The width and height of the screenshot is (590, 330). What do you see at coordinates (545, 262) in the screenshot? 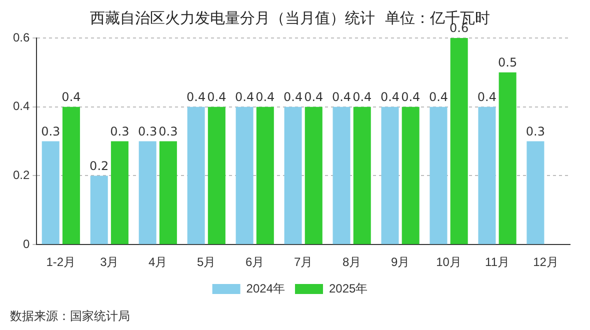
I see `x-tick-label: 12月` at bounding box center [545, 262].